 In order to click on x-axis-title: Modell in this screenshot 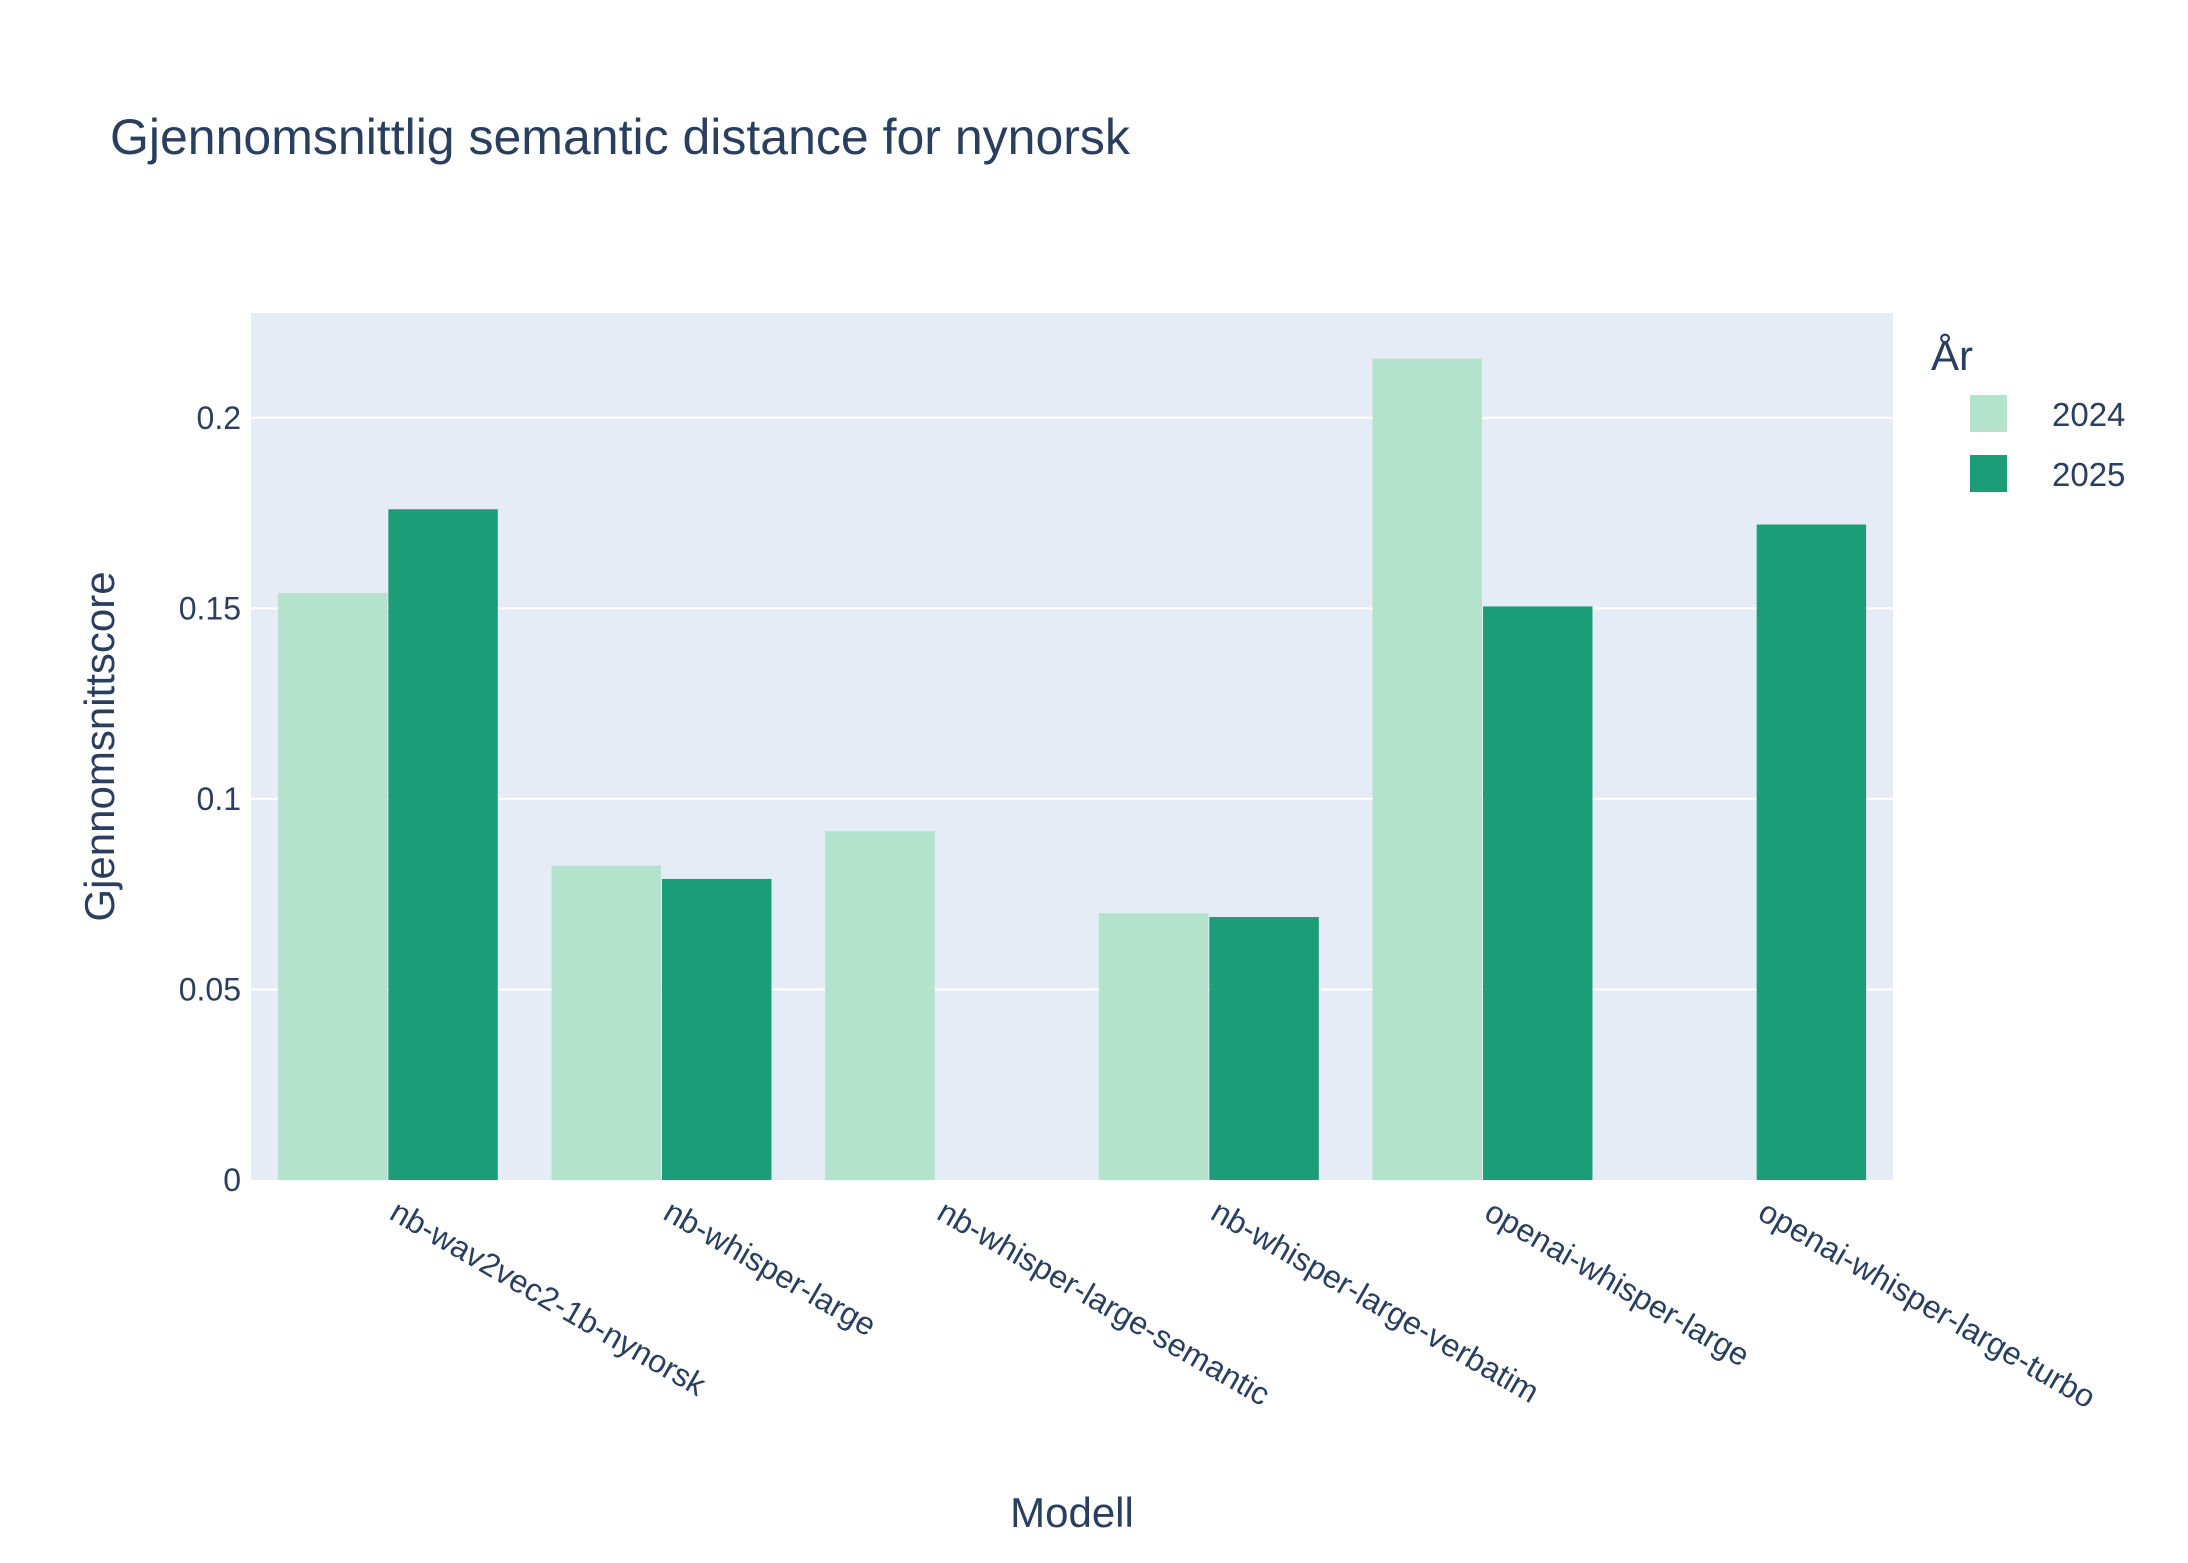, I will do `click(1072, 1512)`.